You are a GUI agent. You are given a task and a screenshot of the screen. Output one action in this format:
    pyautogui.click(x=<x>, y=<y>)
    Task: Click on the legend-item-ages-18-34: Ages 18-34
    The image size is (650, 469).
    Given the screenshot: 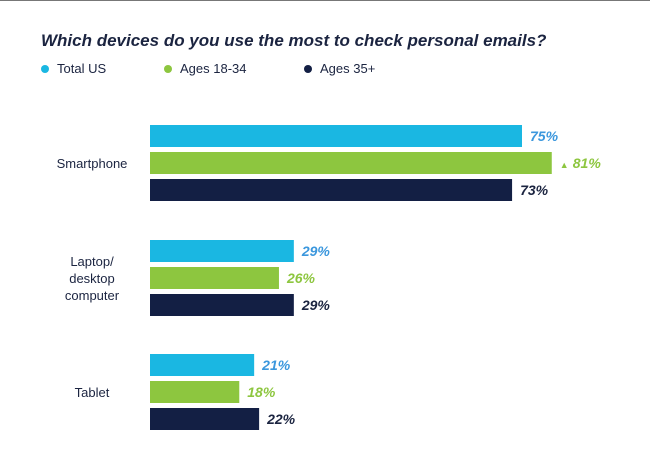 What is the action you would take?
    pyautogui.click(x=234, y=68)
    